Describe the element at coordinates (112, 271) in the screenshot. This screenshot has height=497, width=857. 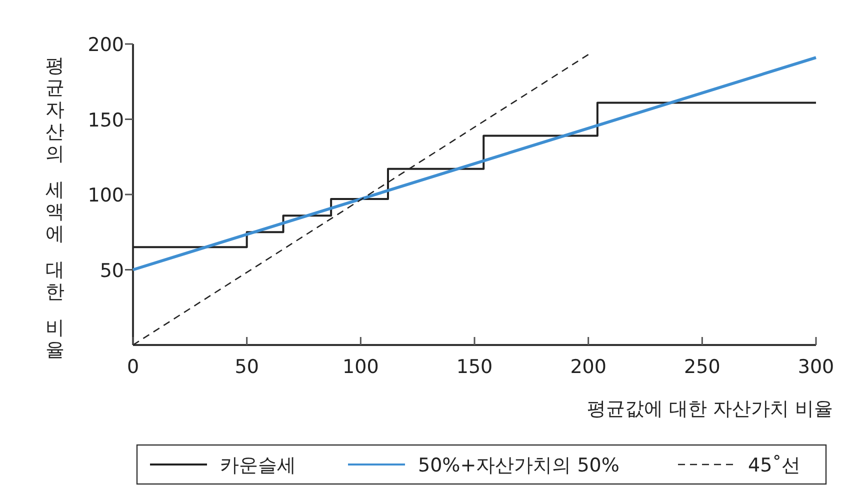
I see `y-tick-label: 50` at that location.